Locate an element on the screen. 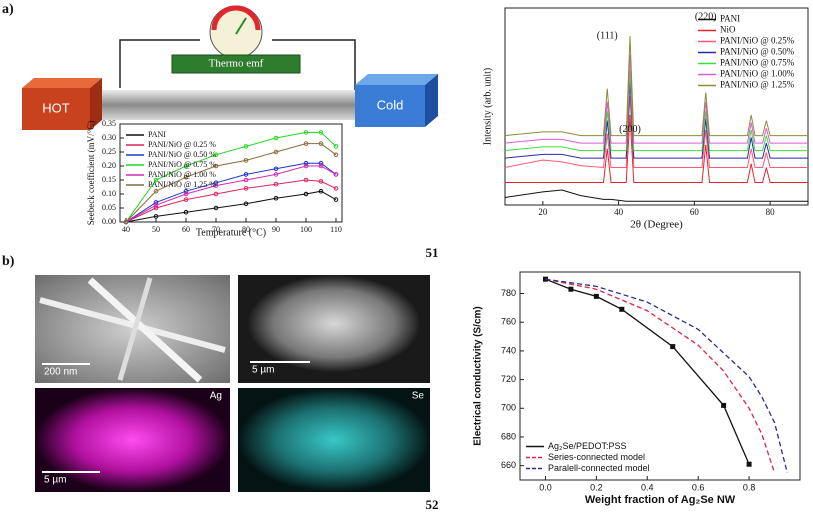 This screenshot has height=517, width=813. y-tick-label: 0.10 is located at coordinates (109, 193).